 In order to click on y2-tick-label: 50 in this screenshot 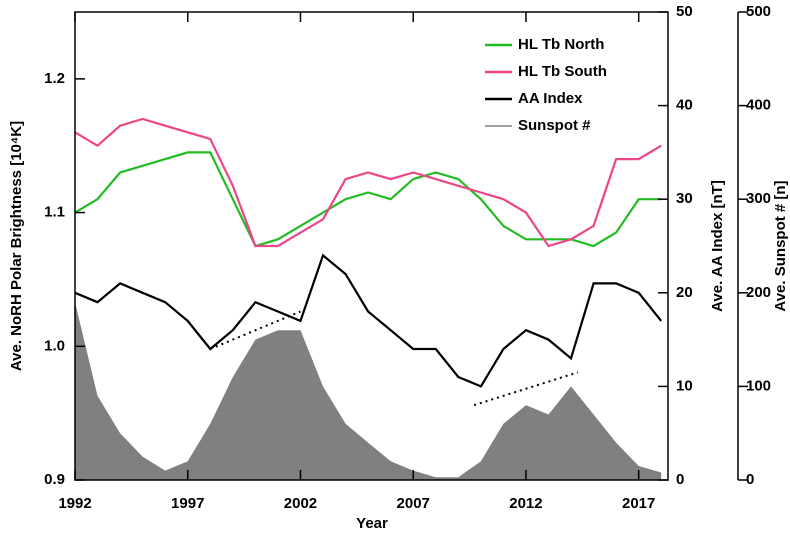, I will do `click(684, 11)`.